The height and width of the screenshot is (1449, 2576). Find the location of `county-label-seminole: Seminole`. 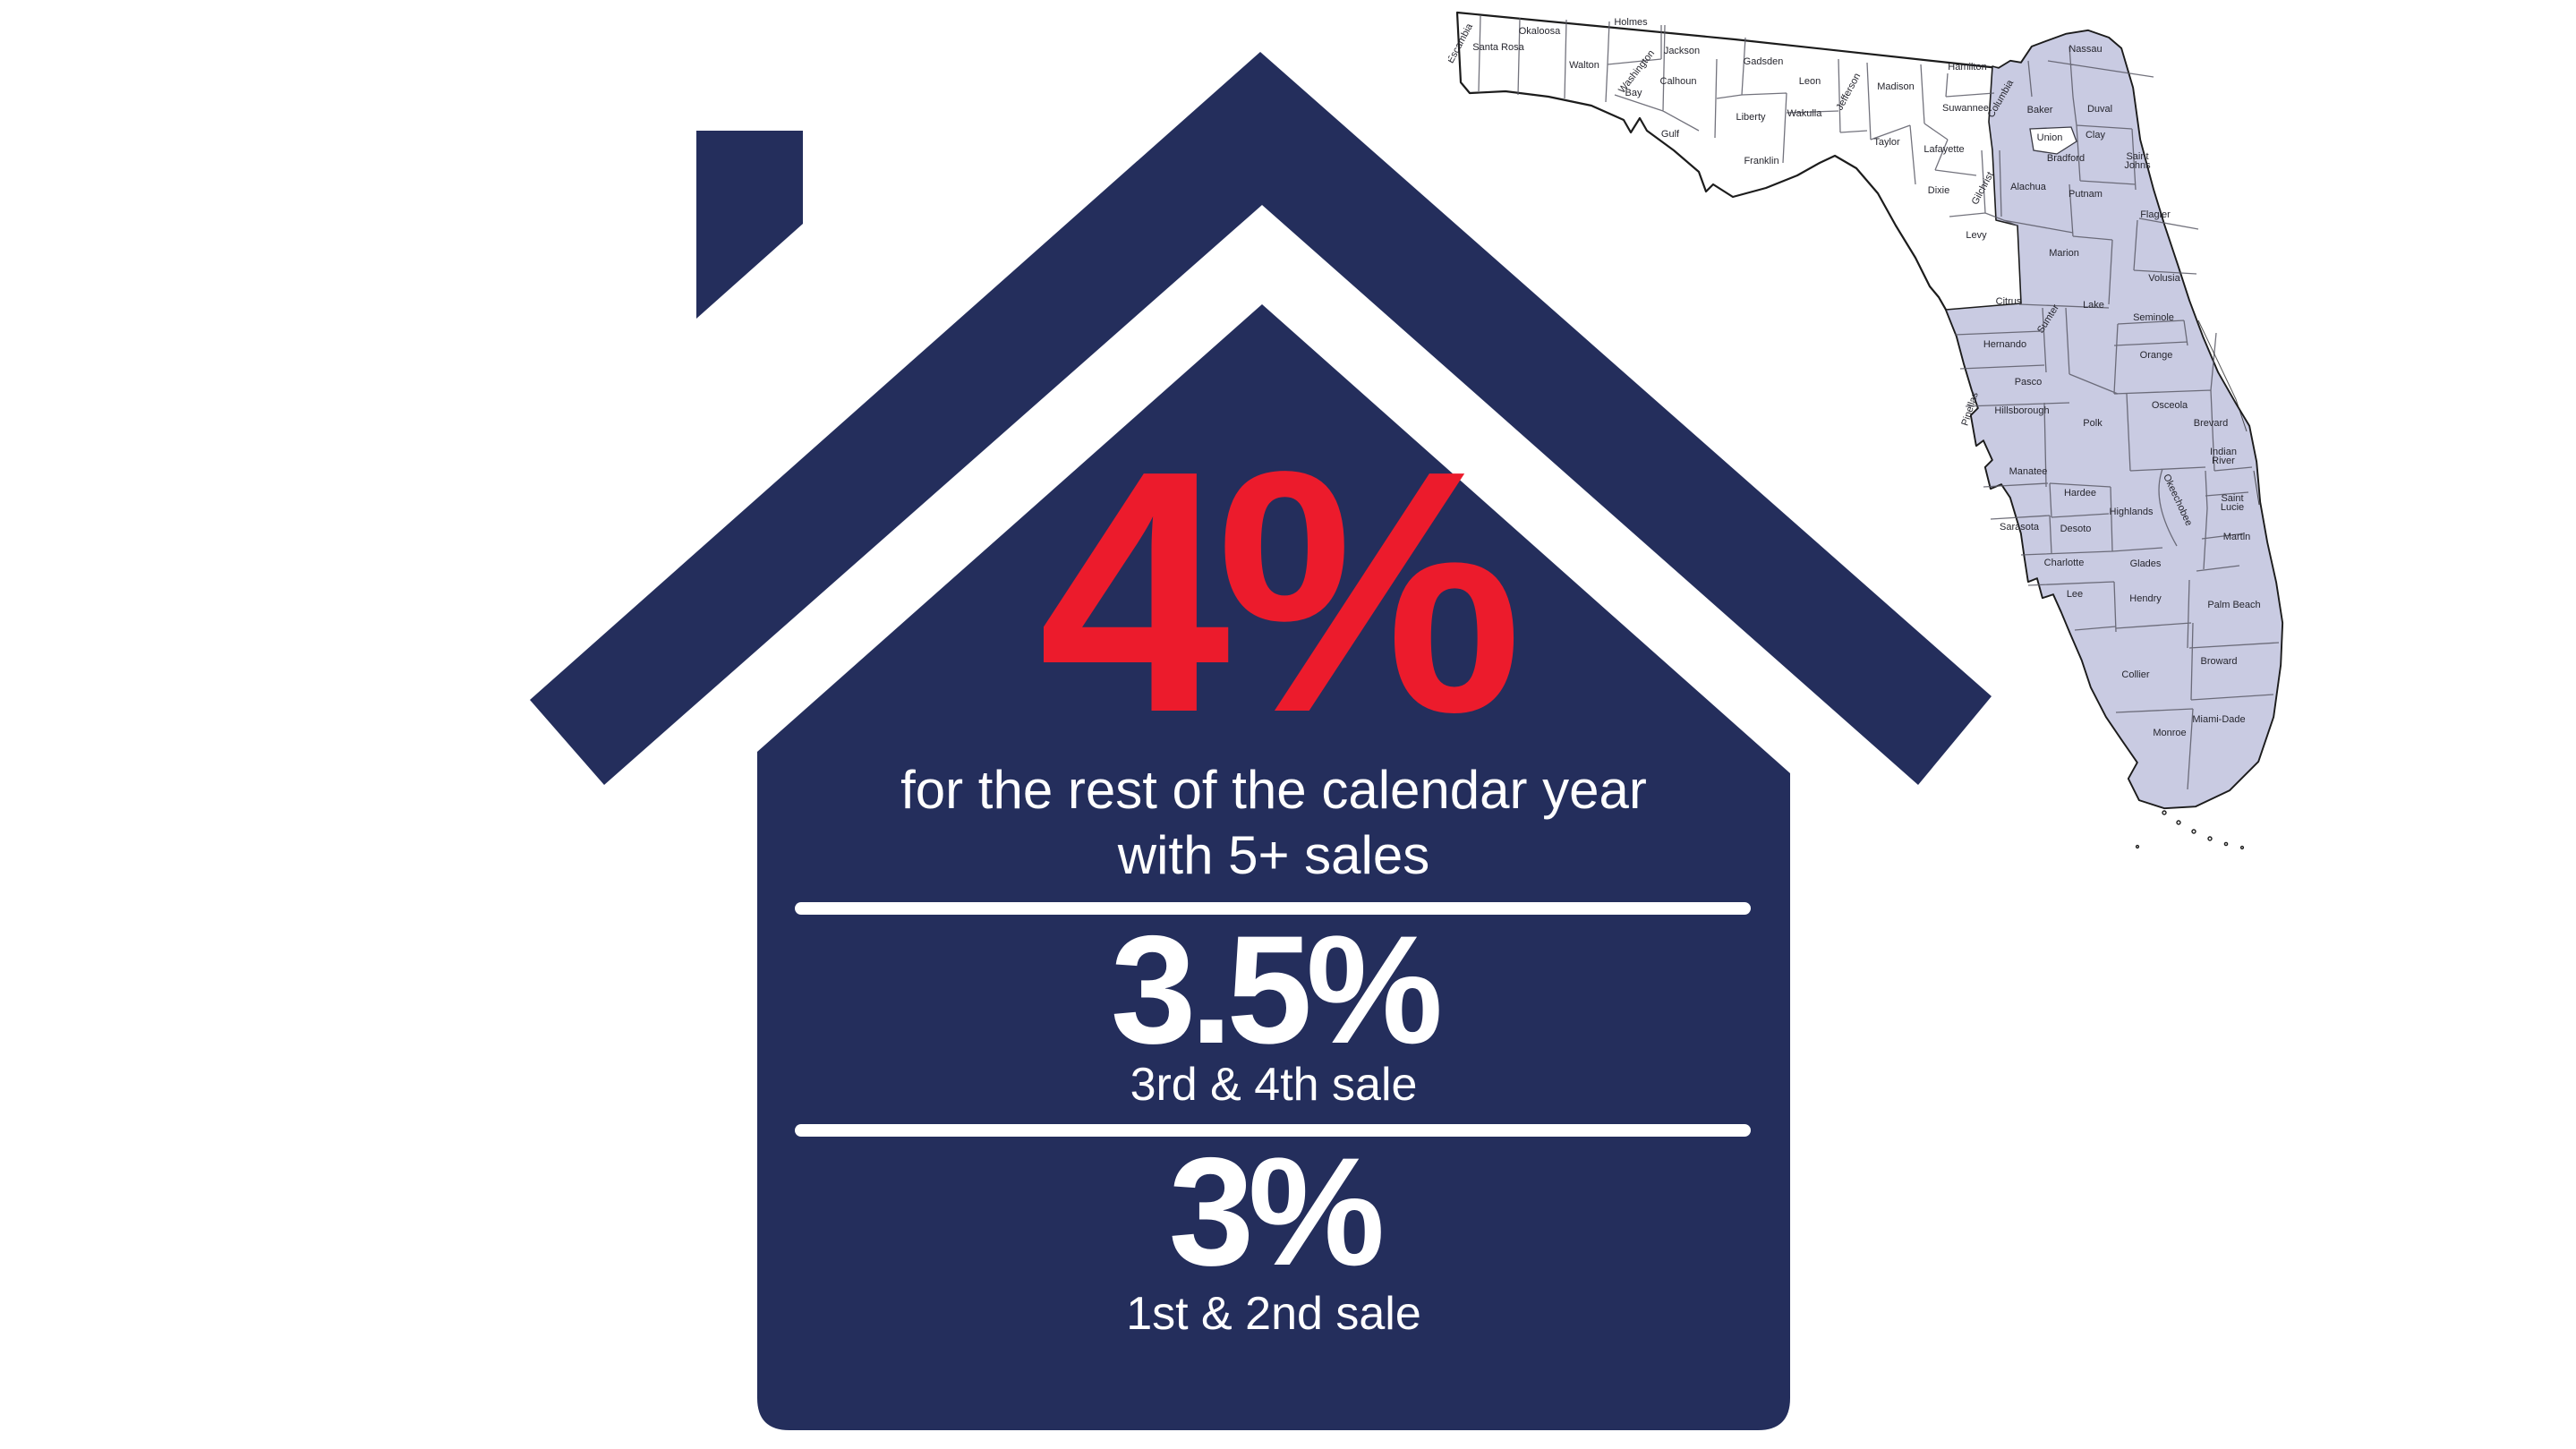

county-label-seminole: Seminole is located at coordinates (2153, 317).